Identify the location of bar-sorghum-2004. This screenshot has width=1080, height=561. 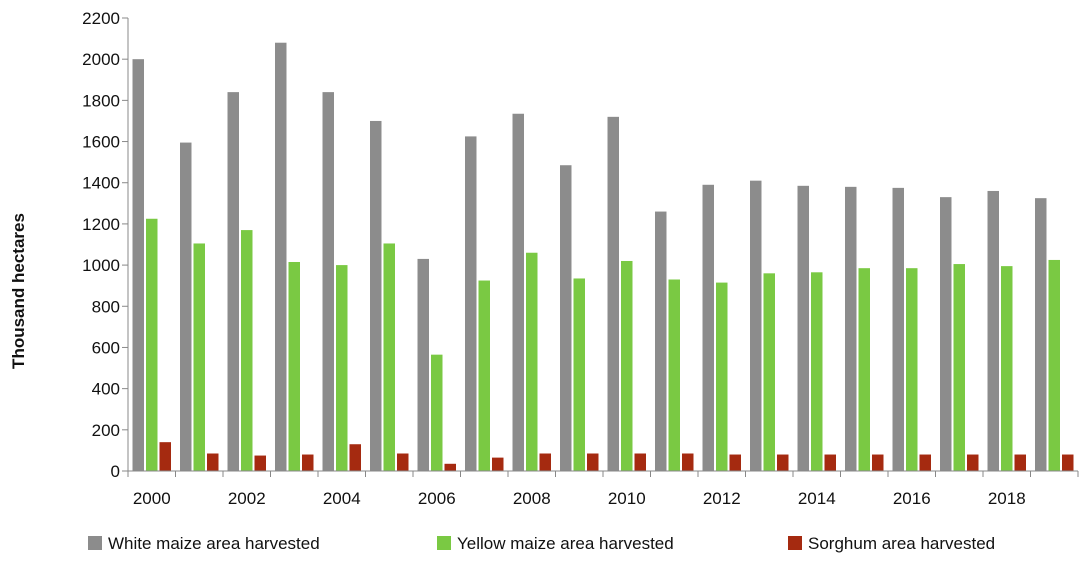
(355, 457).